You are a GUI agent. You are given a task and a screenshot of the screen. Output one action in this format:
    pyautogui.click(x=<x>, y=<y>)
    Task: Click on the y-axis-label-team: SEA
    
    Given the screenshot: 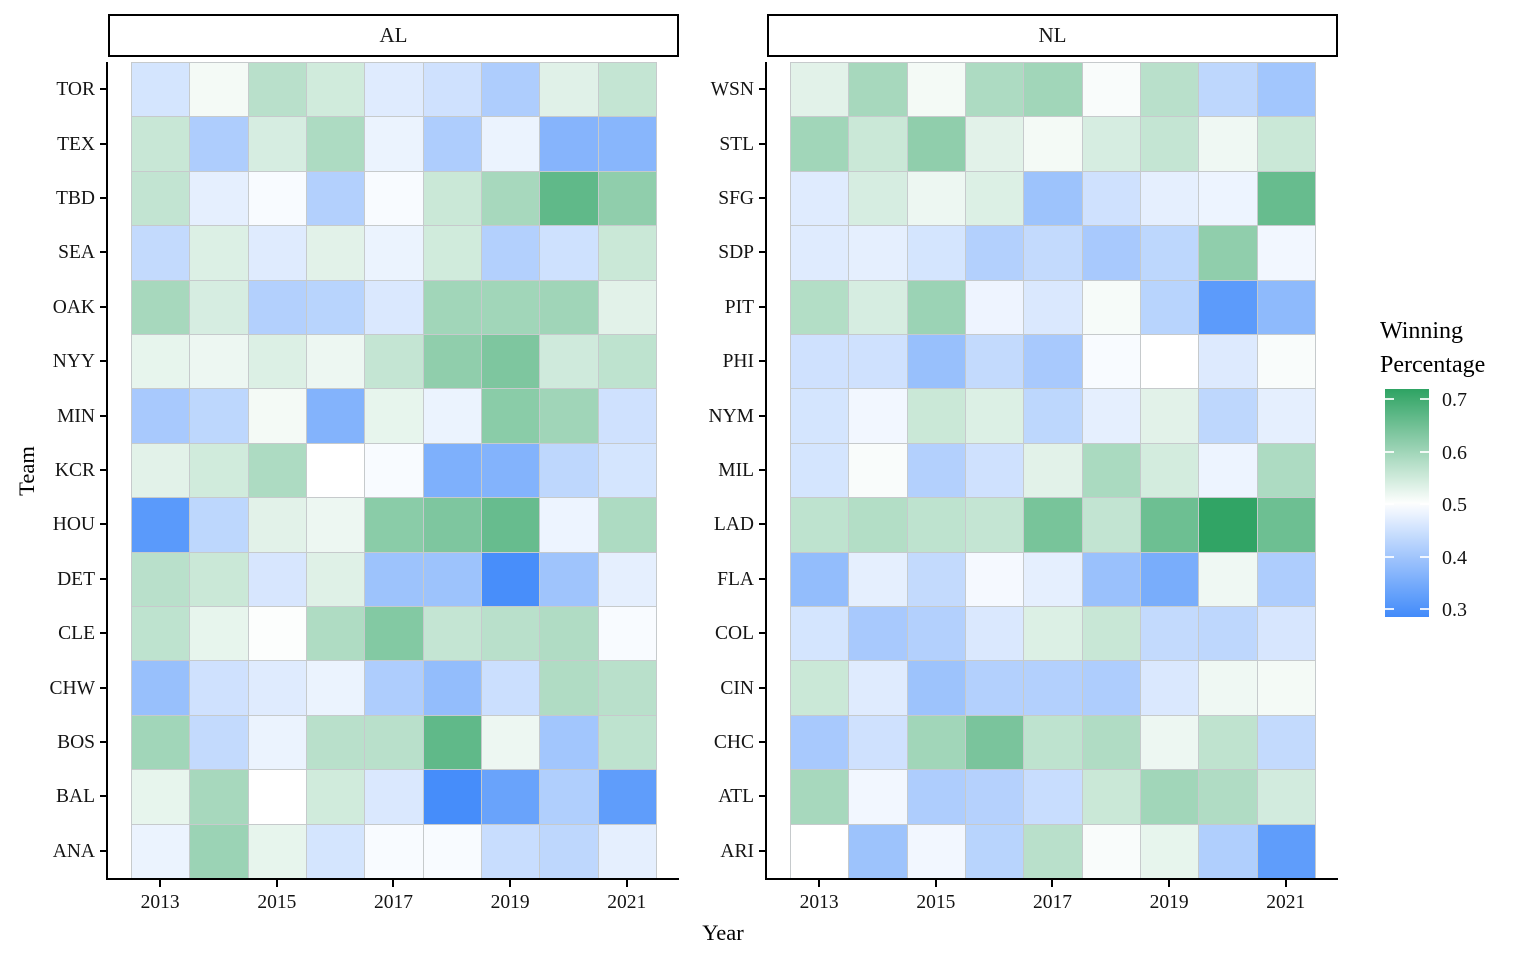 What is the action you would take?
    pyautogui.click(x=76, y=253)
    